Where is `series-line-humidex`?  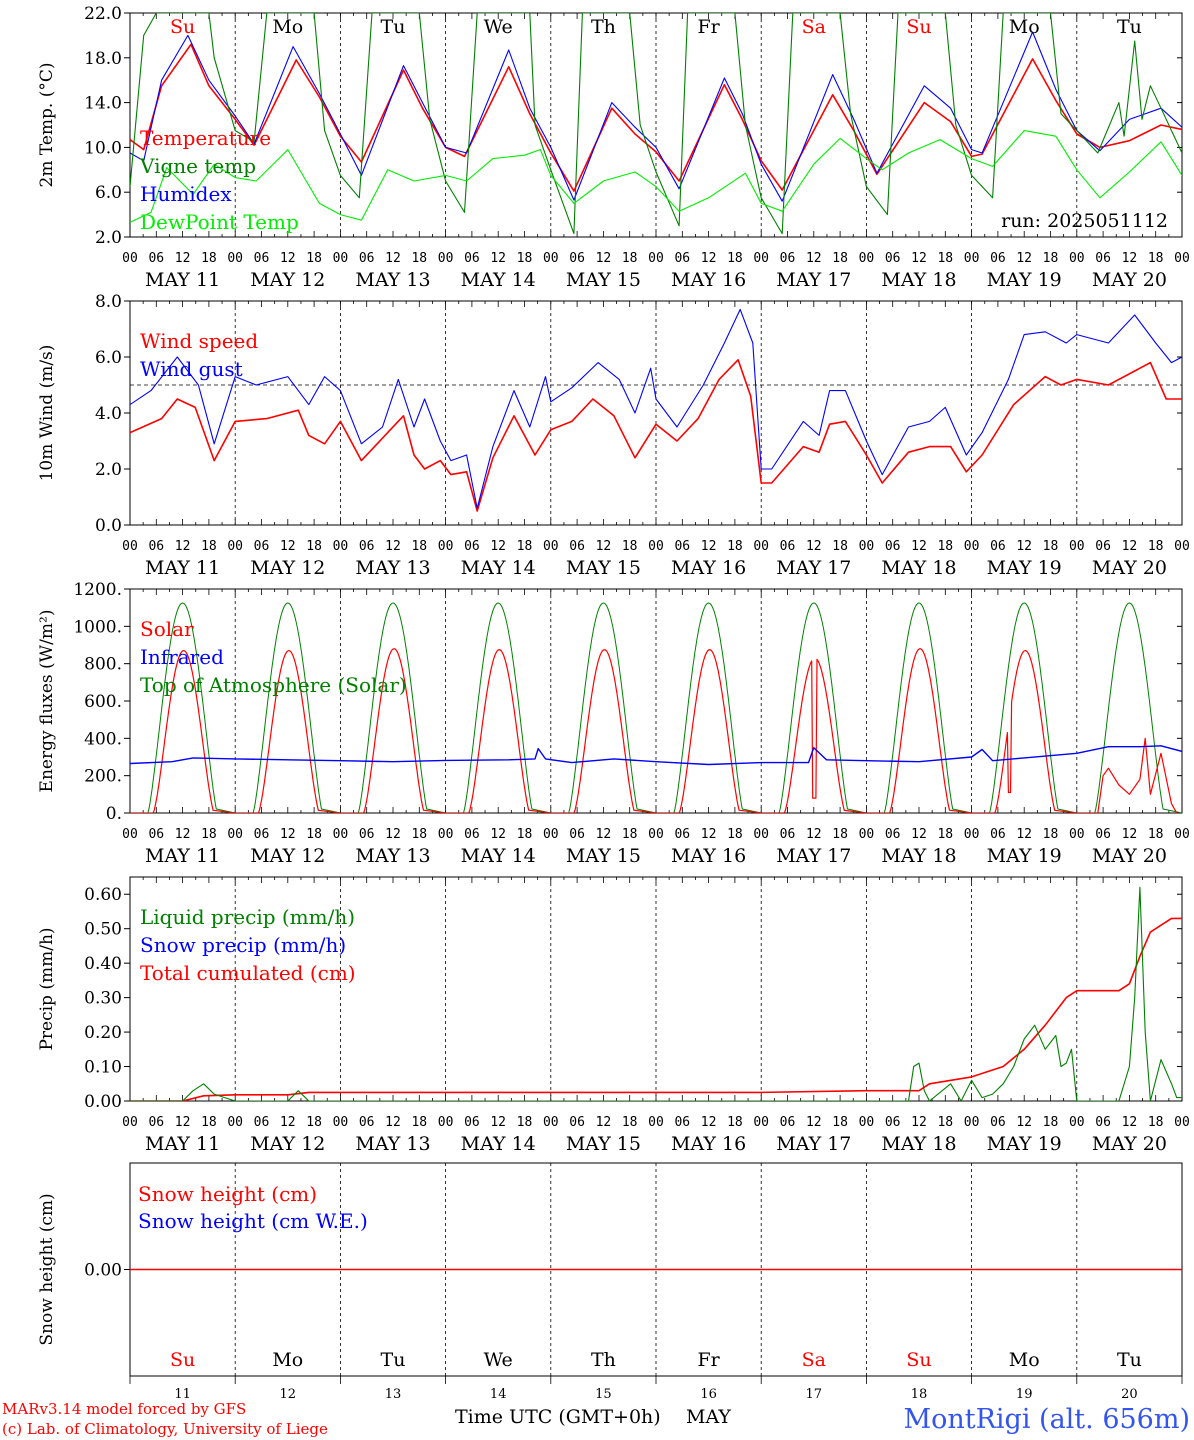
series-line-humidex is located at coordinates (656, 116).